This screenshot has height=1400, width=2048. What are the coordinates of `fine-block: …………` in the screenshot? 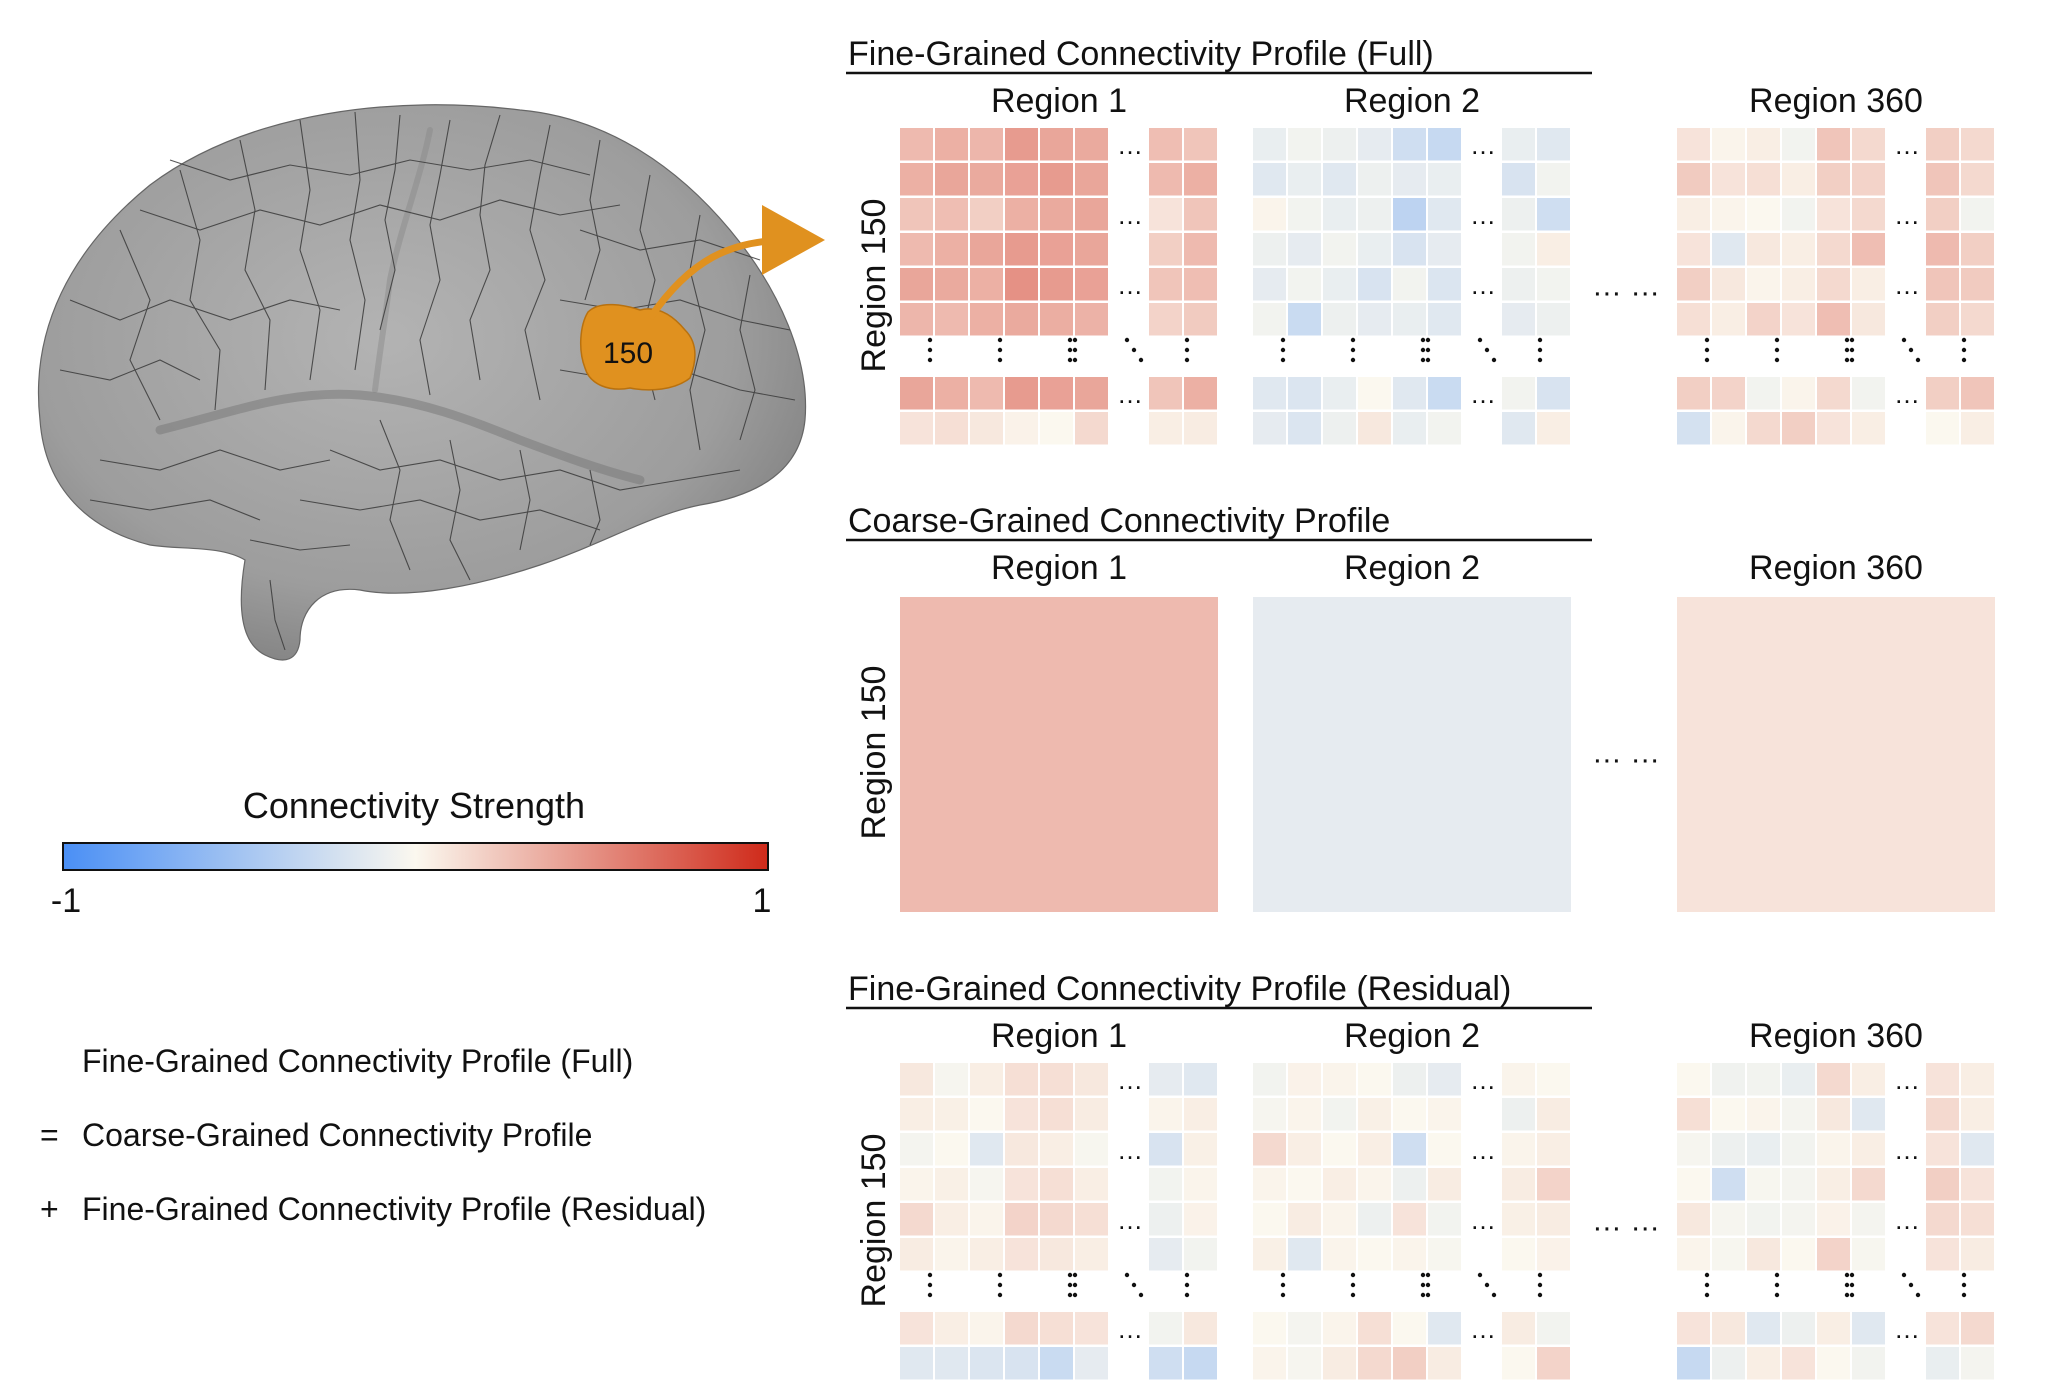 It's located at (1835, 286).